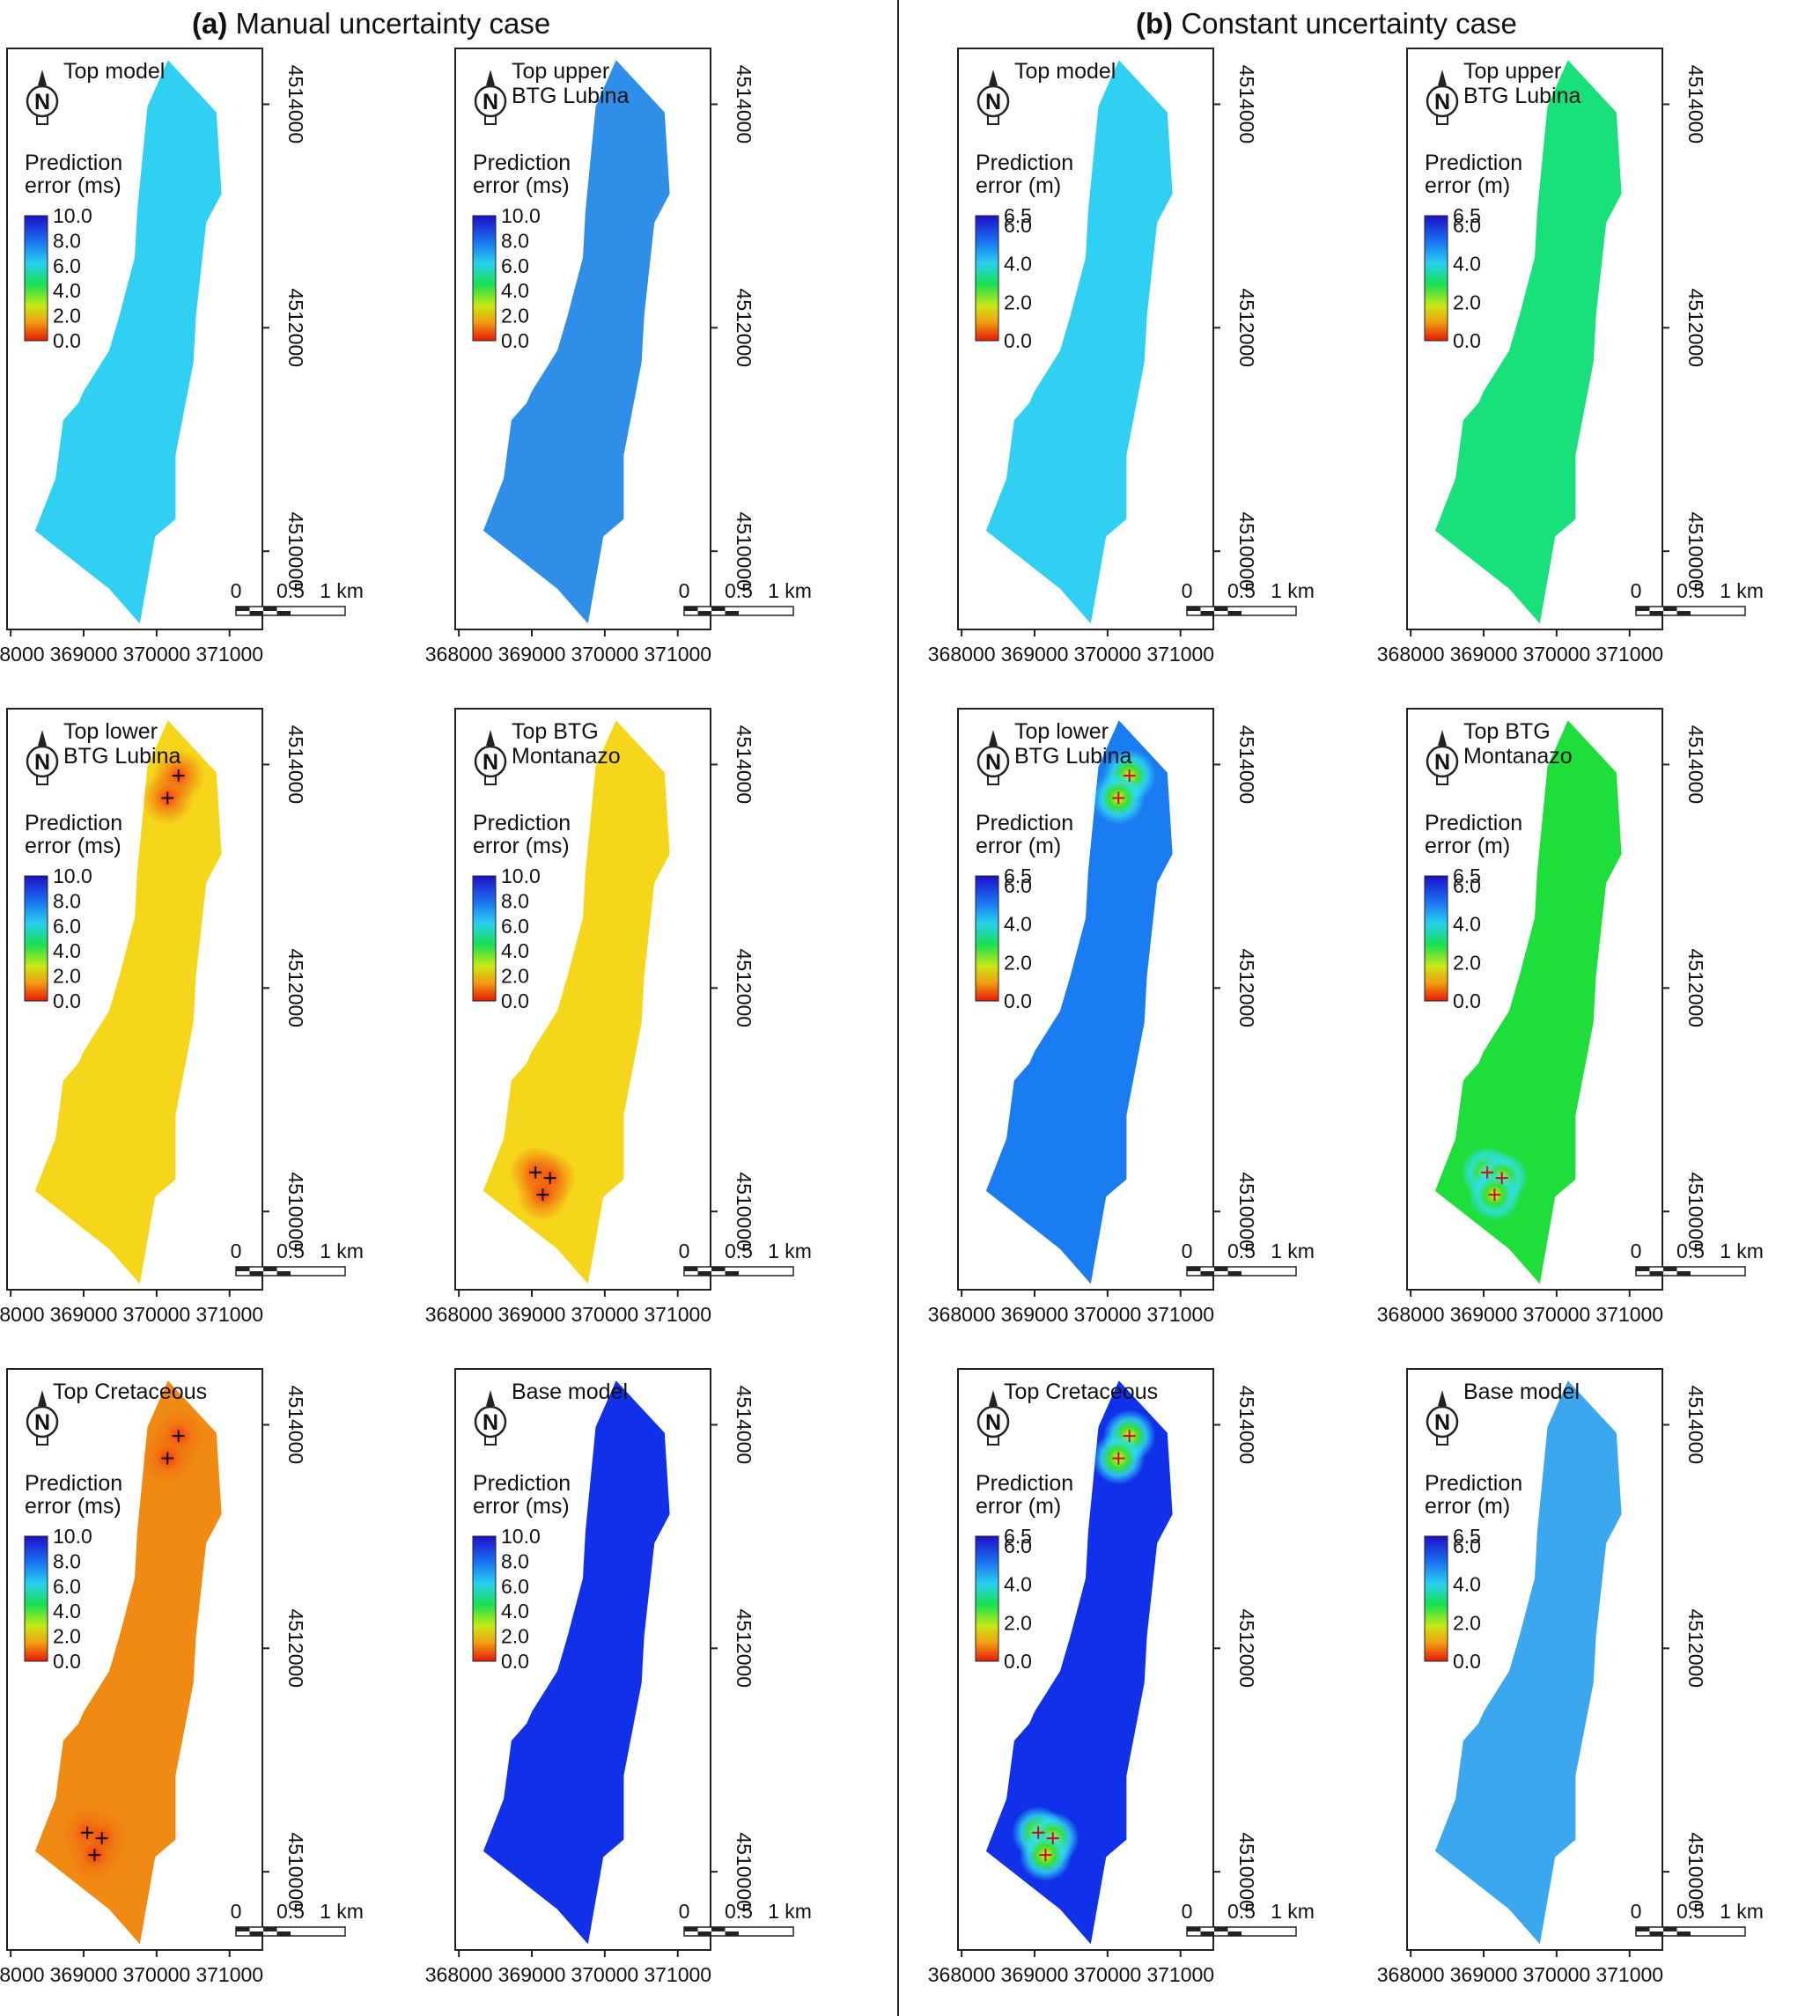 This screenshot has height=2016, width=1820. I want to click on scalebar-label: 1 km, so click(342, 590).